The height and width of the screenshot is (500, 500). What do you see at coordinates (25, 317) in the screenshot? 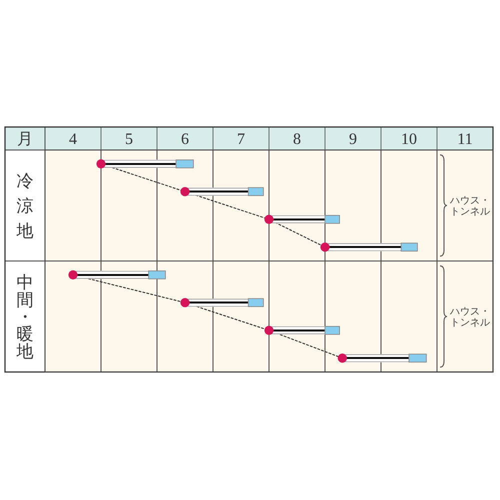
I see `text: 中間・暖地` at bounding box center [25, 317].